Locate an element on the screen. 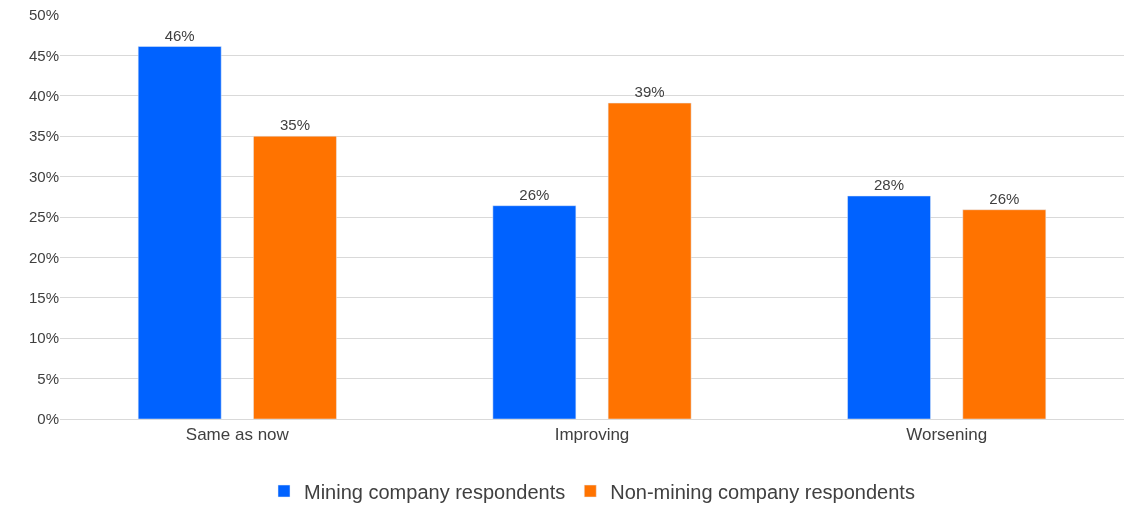 The width and height of the screenshot is (1129, 516). x-tick-label: Improving is located at coordinates (592, 435).